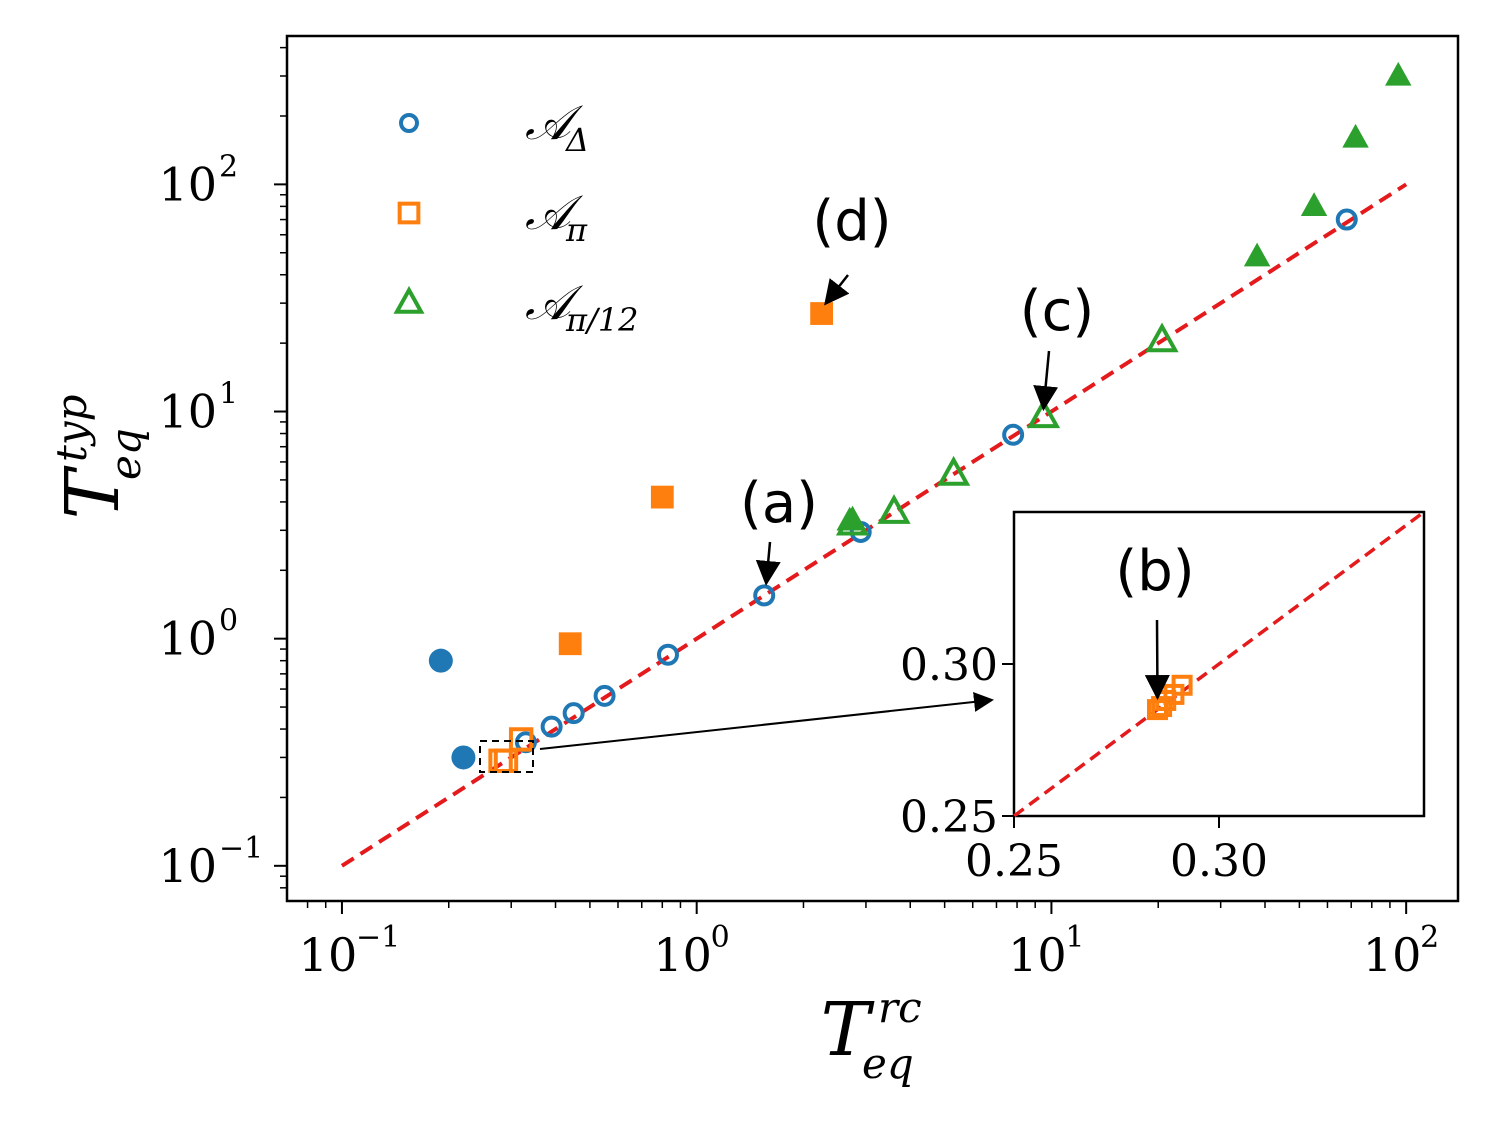 The height and width of the screenshot is (1121, 1494). What do you see at coordinates (228, 394) in the screenshot?
I see `y-tick-exponent: 1` at bounding box center [228, 394].